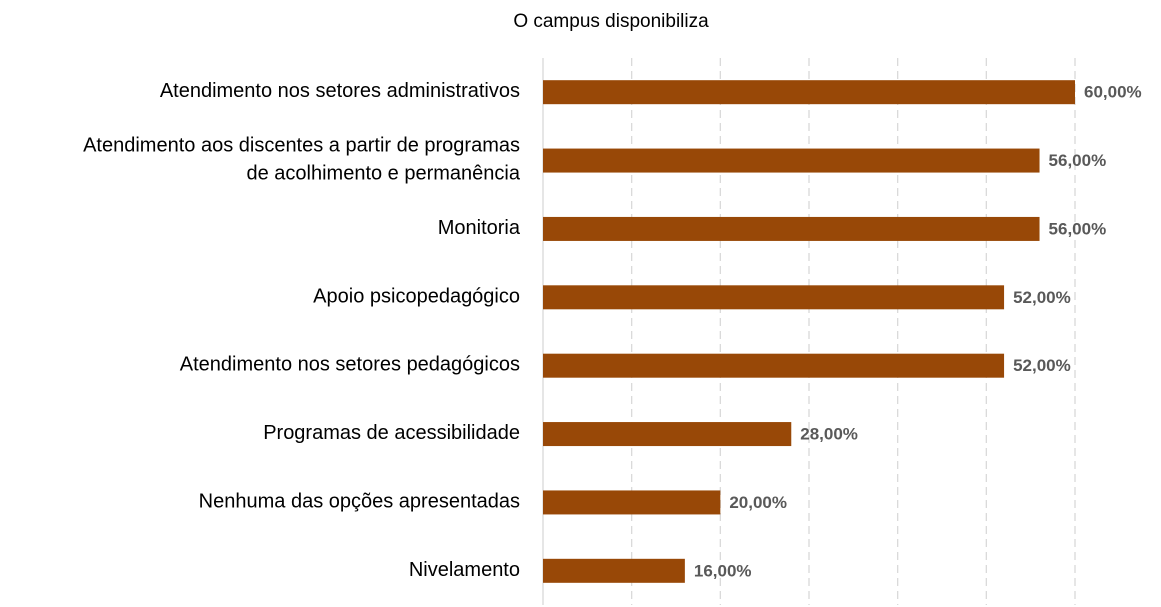 Image resolution: width=1161 pixels, height=607 pixels. Describe the element at coordinates (391, 433) in the screenshot. I see `y-tick-label: Programas de acessibilidade` at that location.